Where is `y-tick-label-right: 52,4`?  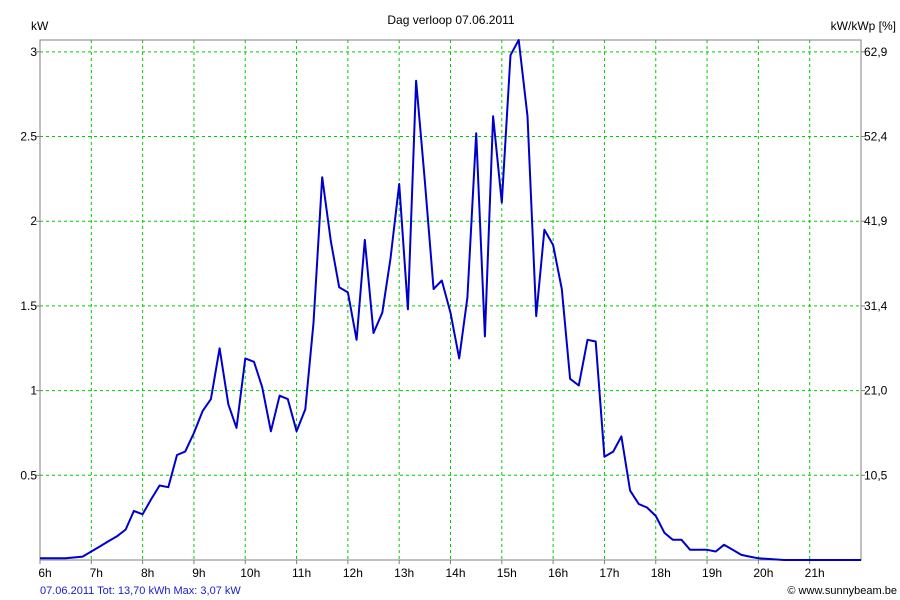
y-tick-label-right: 52,4 is located at coordinates (876, 137).